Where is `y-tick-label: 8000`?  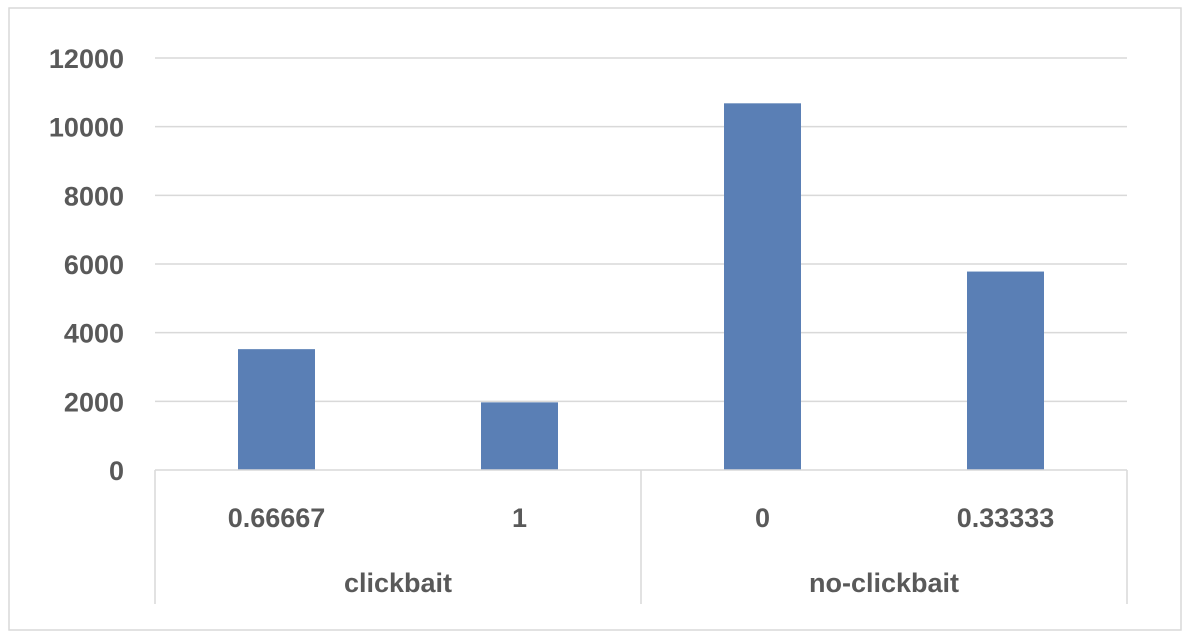
y-tick-label: 8000 is located at coordinates (94, 196).